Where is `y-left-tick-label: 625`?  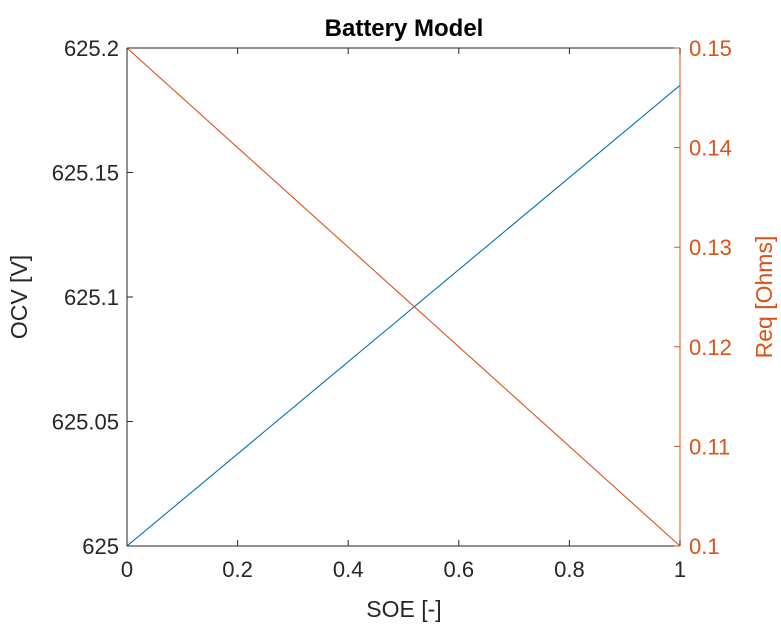
y-left-tick-label: 625 is located at coordinates (100, 546).